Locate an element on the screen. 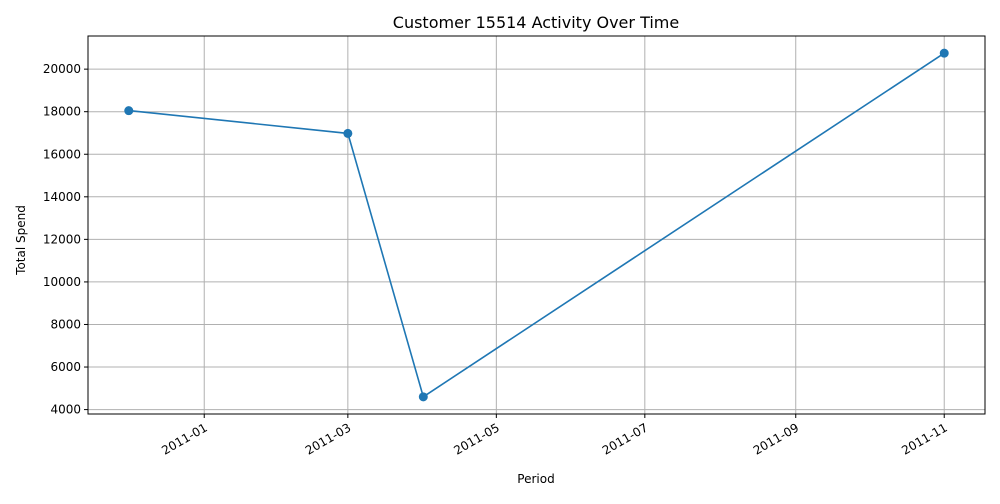 This screenshot has width=1000, height=504. x-tick-label: 2011-01 is located at coordinates (184, 438).